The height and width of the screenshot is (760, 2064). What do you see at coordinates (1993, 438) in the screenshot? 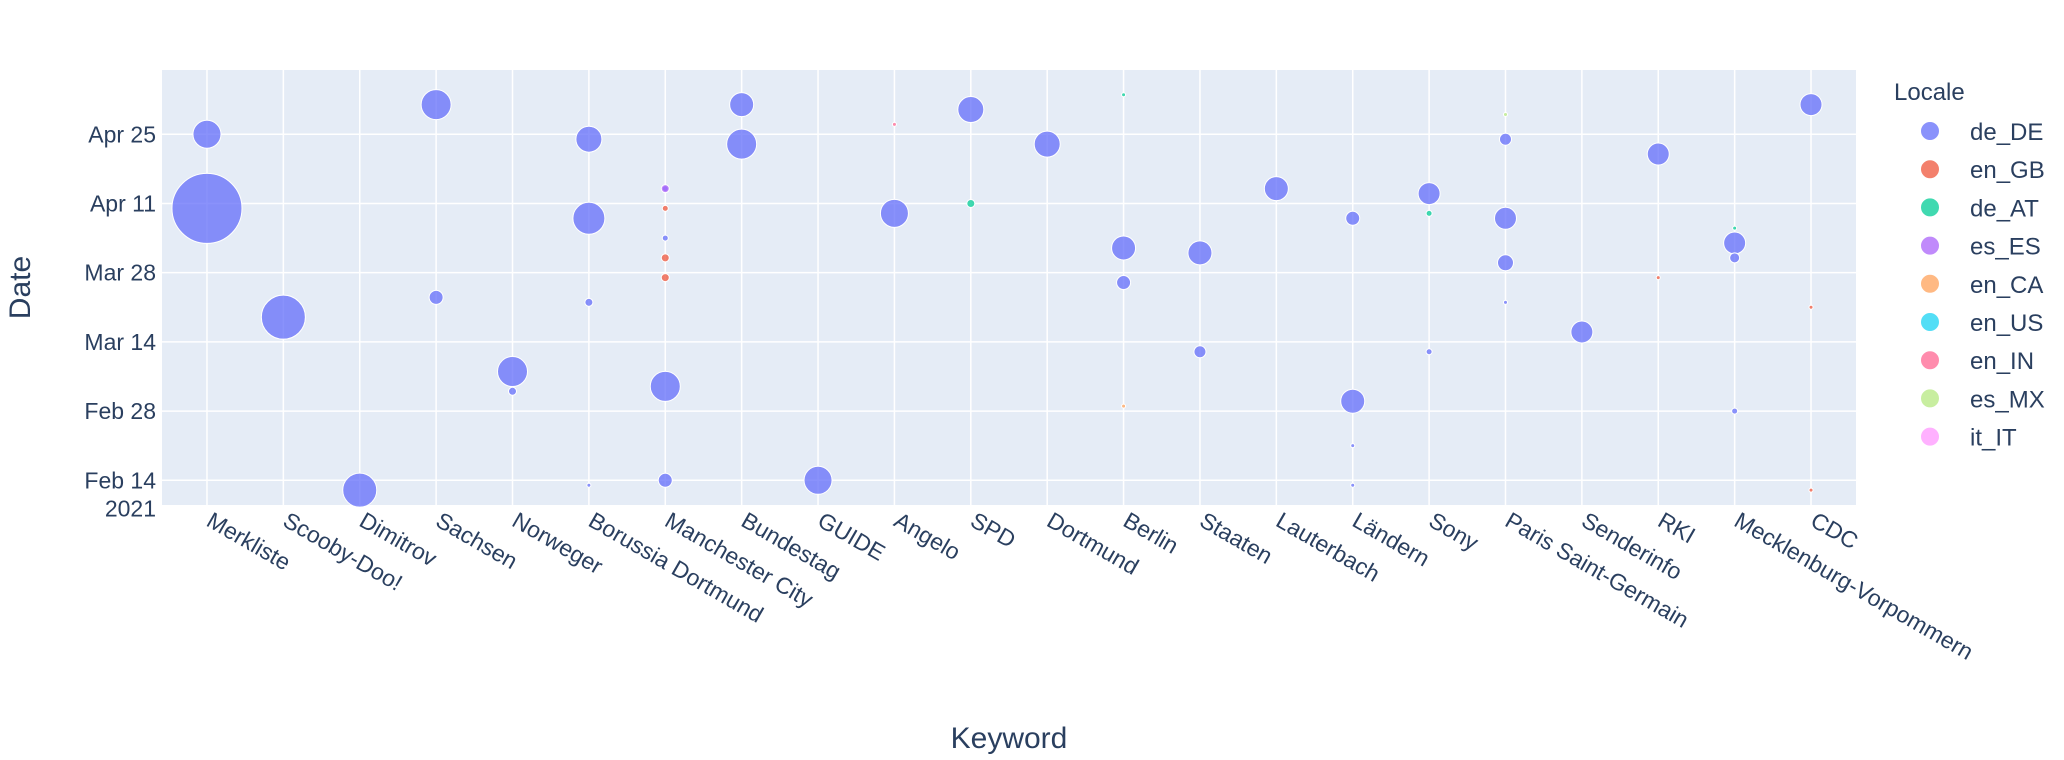
I see `legend-label: it_IT` at bounding box center [1993, 438].